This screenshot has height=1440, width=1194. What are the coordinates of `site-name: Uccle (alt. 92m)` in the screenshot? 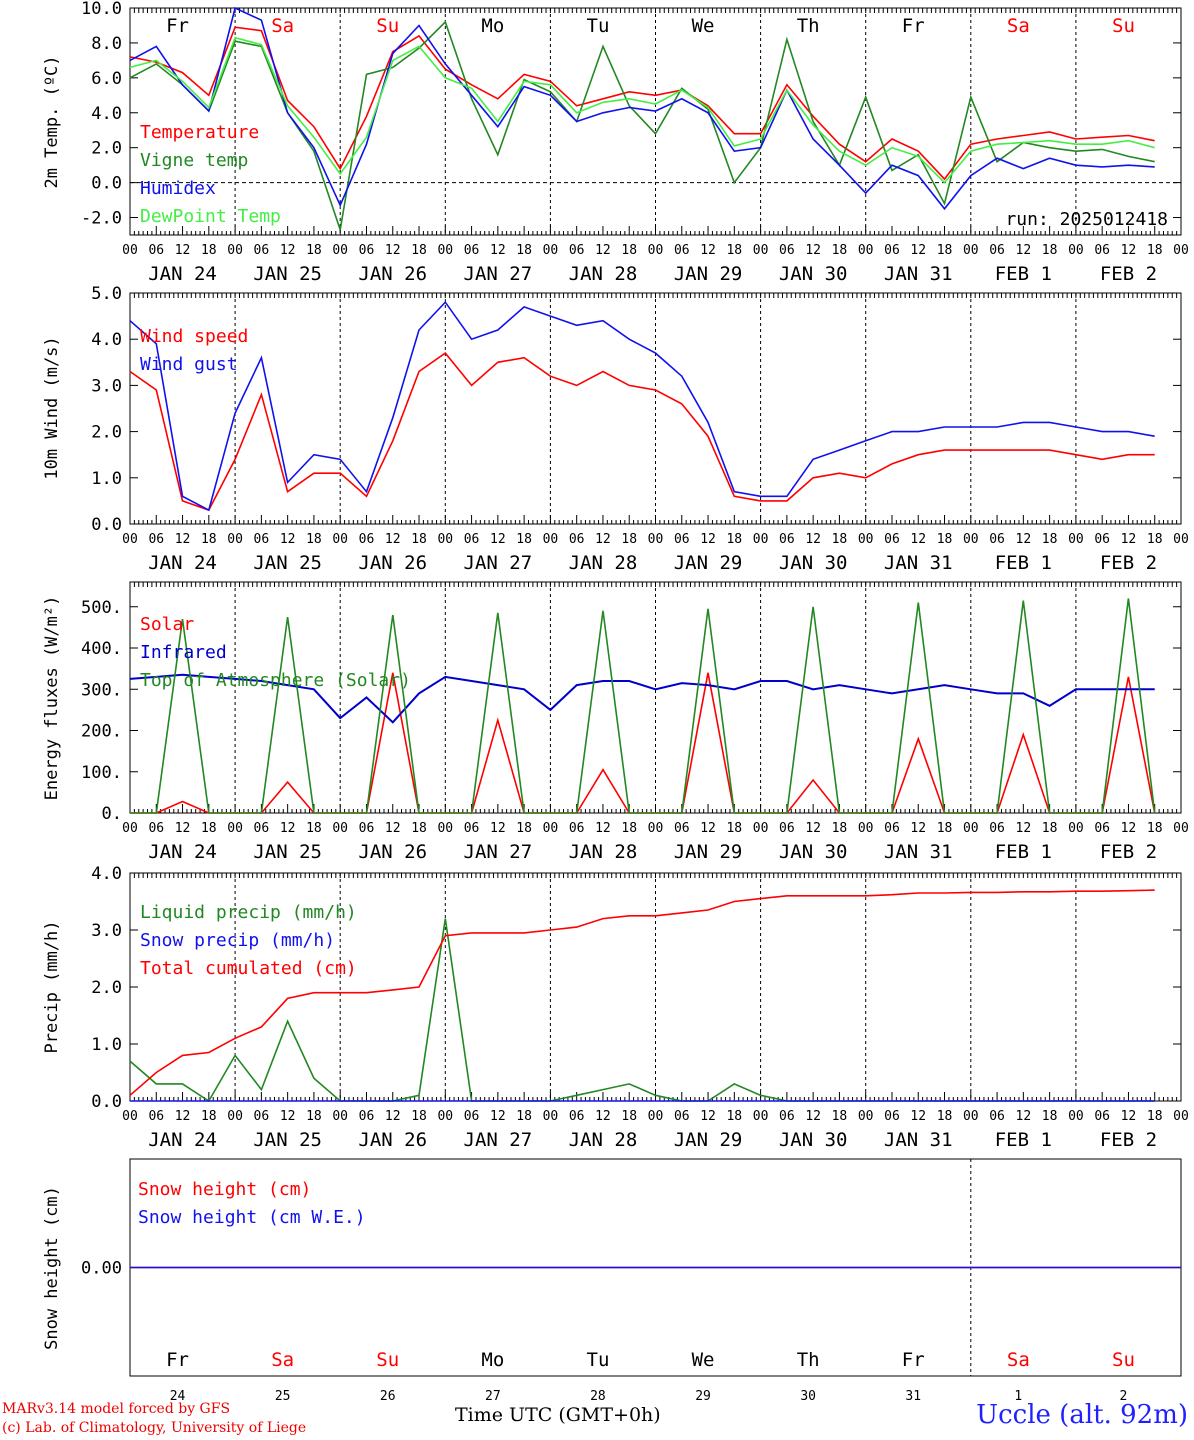 It's located at (1082, 1415).